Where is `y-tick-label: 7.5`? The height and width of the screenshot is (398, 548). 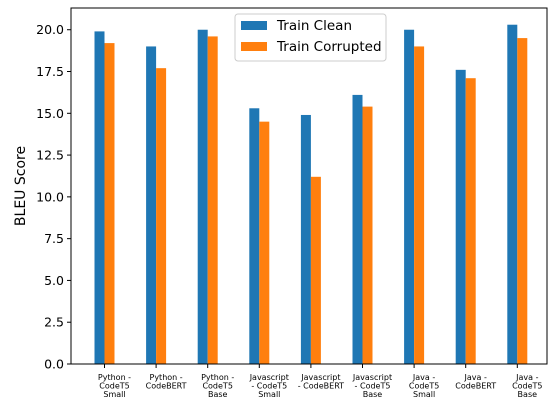
y-tick-label: 7.5 is located at coordinates (54, 238).